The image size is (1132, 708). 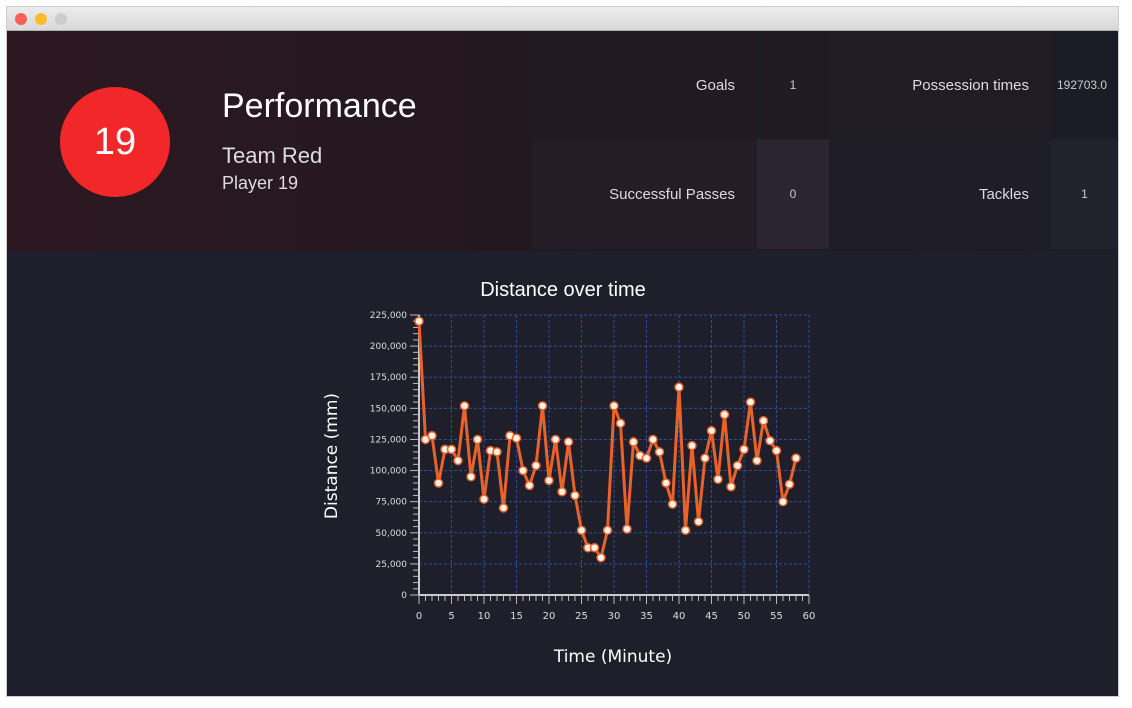 I want to click on stat-label-goals: Goals, so click(x=644, y=85).